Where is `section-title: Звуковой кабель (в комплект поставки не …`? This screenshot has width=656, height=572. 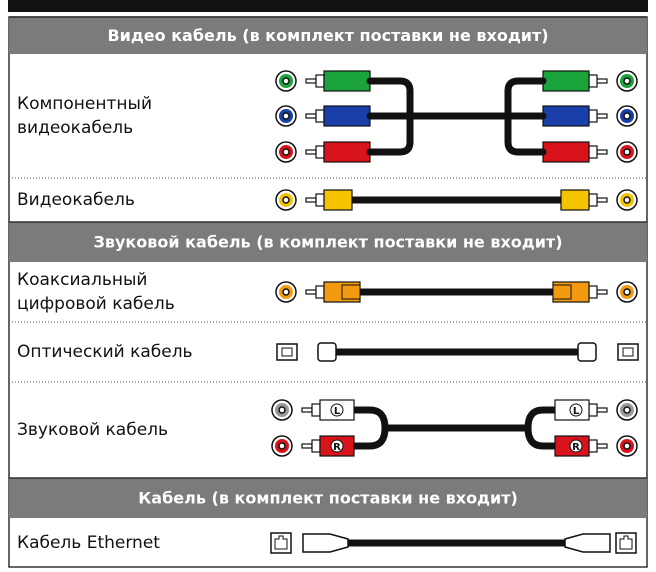
section-title: Звуковой кабель (в комплект поставки не … is located at coordinates (327, 242).